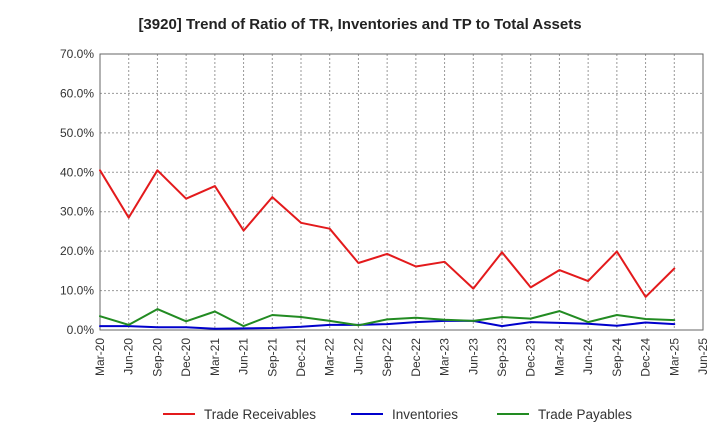 This screenshot has width=720, height=440. I want to click on y-tick-label: 30.0%, so click(77, 212).